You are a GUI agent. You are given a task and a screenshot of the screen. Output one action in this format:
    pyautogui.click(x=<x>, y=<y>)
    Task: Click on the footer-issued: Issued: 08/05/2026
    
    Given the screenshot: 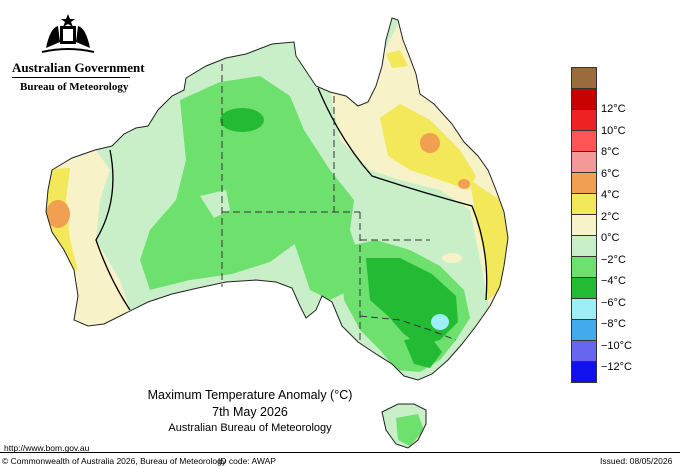 What is the action you would take?
    pyautogui.click(x=636, y=461)
    